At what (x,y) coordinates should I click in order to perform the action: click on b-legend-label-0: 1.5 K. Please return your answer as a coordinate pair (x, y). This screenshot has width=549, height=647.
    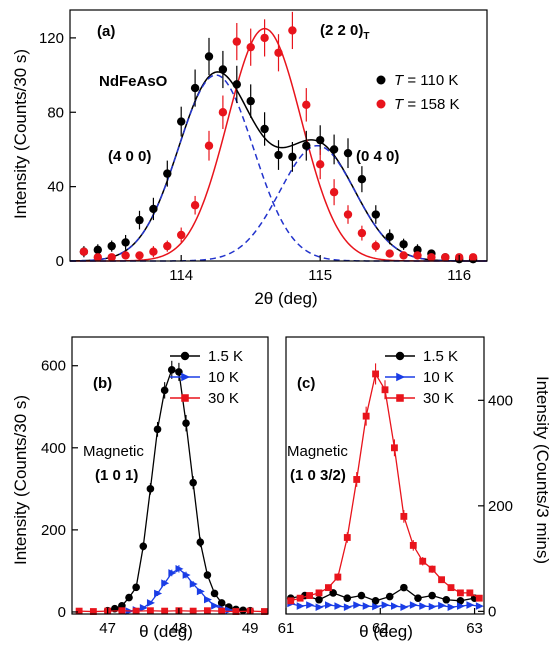
    Looking at the image, I should click on (225, 356).